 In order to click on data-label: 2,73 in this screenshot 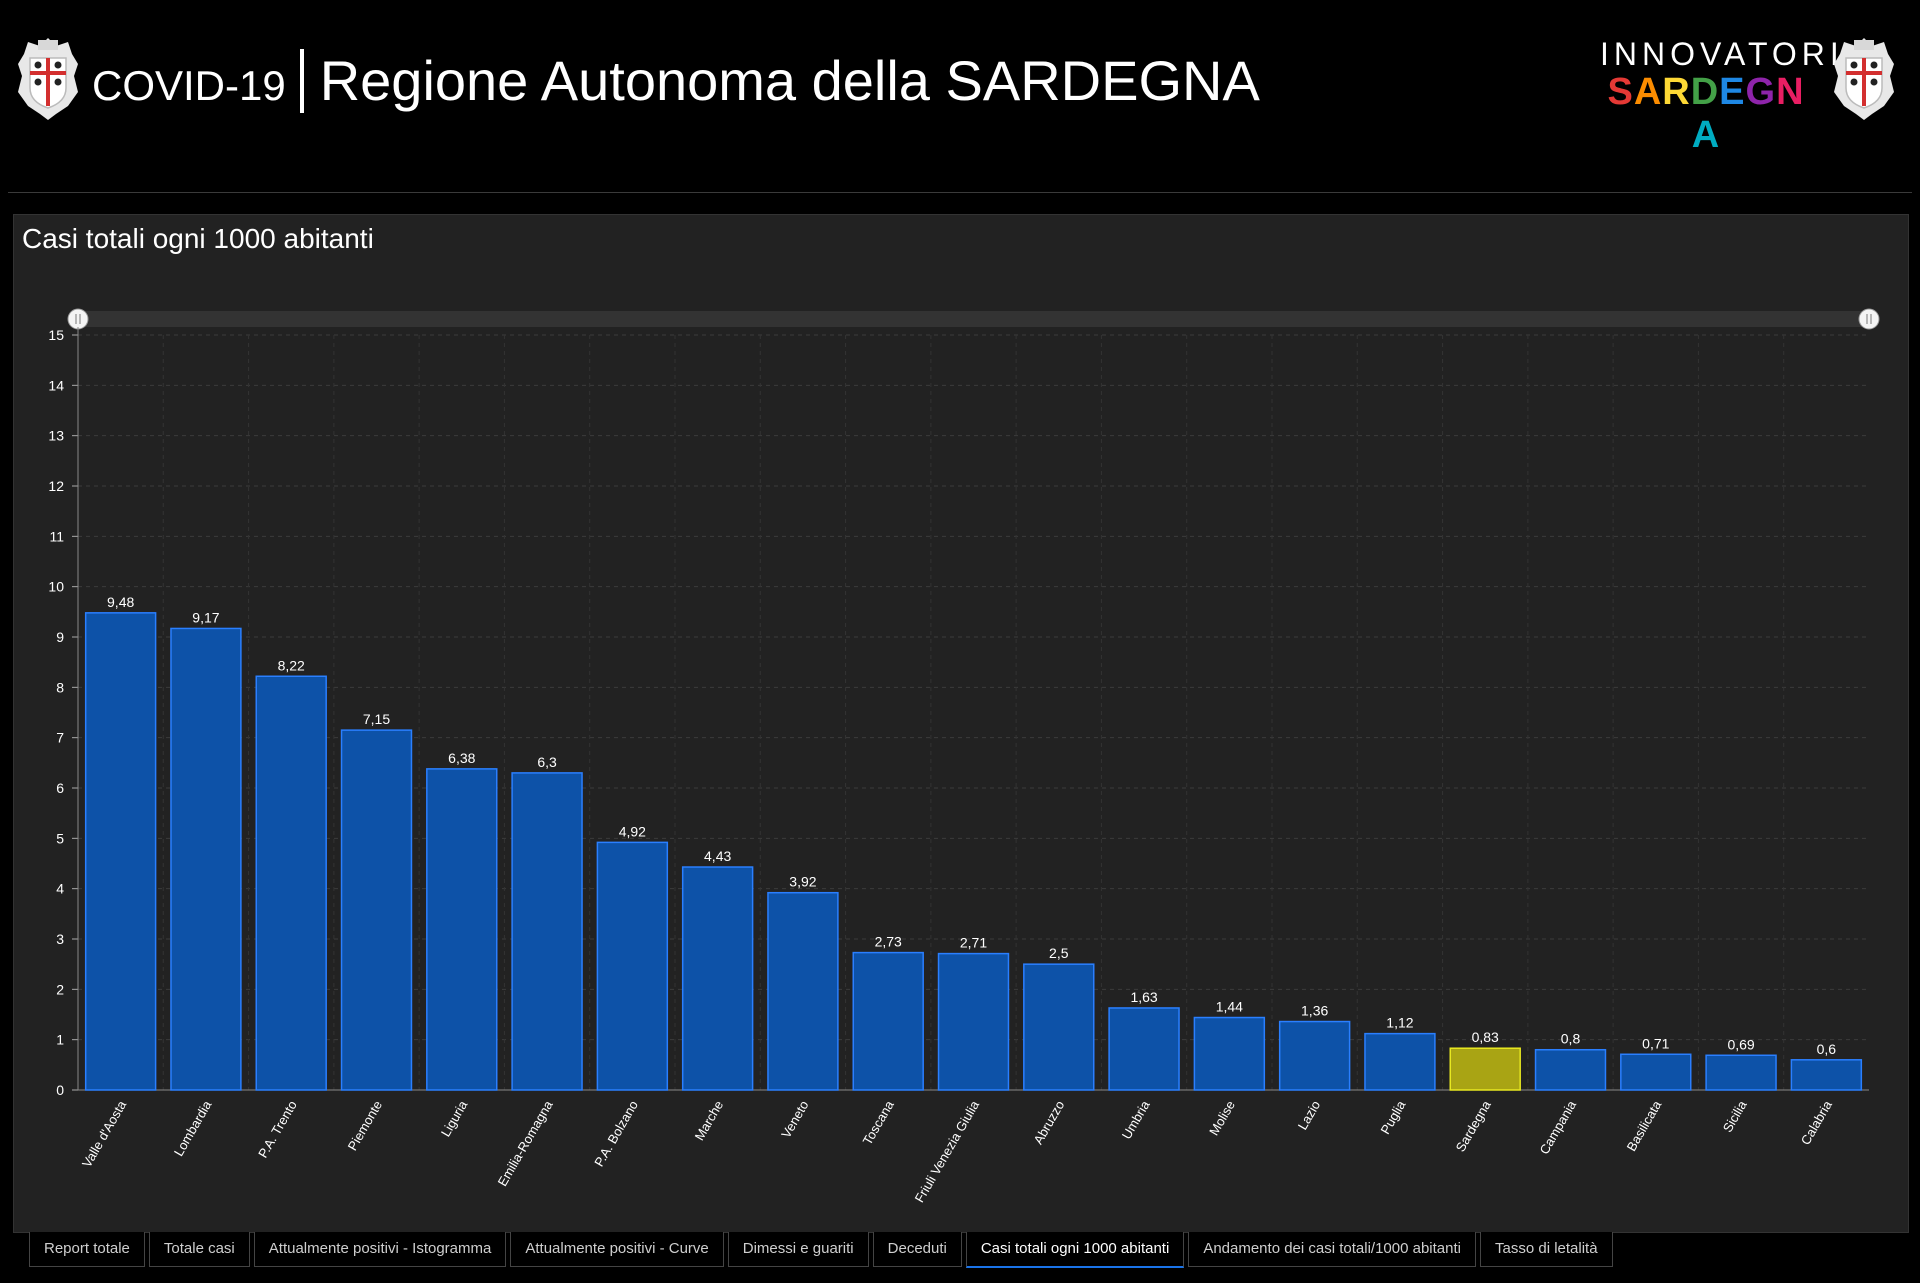, I will do `click(888, 942)`.